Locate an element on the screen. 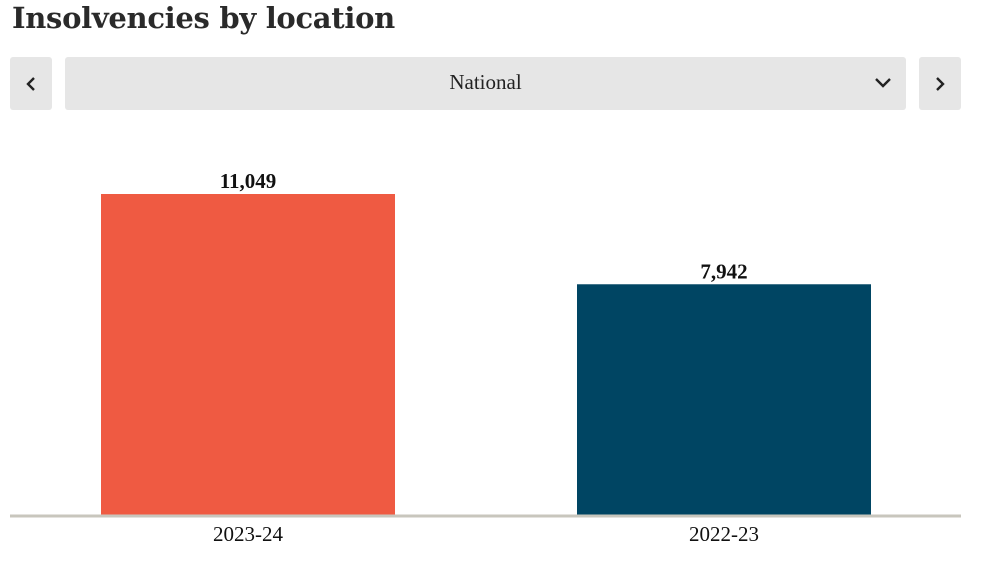 The width and height of the screenshot is (990, 573). data-label-2023-24: 11,049 is located at coordinates (248, 181).